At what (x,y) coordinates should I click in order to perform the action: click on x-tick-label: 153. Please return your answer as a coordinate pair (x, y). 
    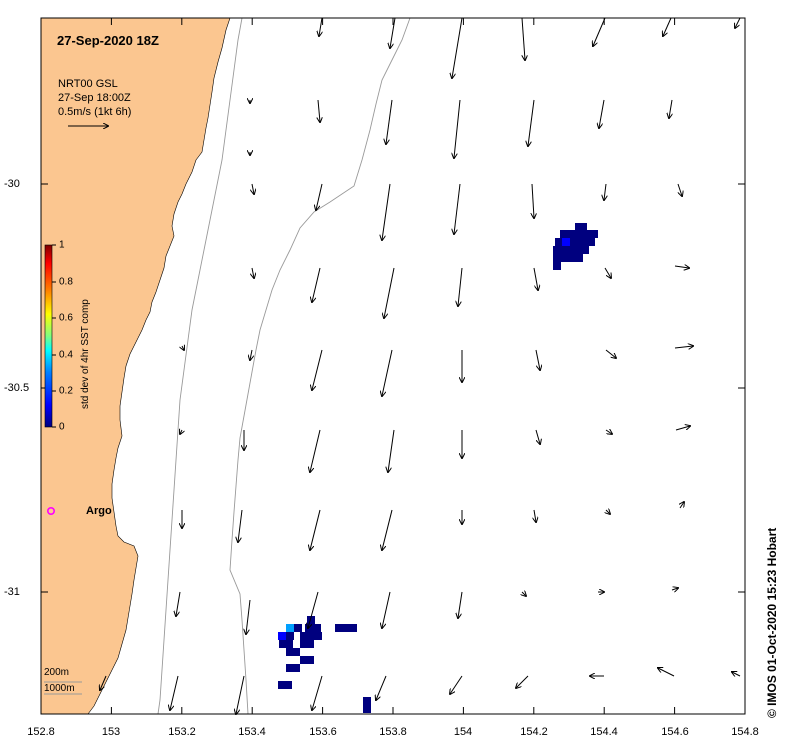
    Looking at the image, I should click on (111, 732).